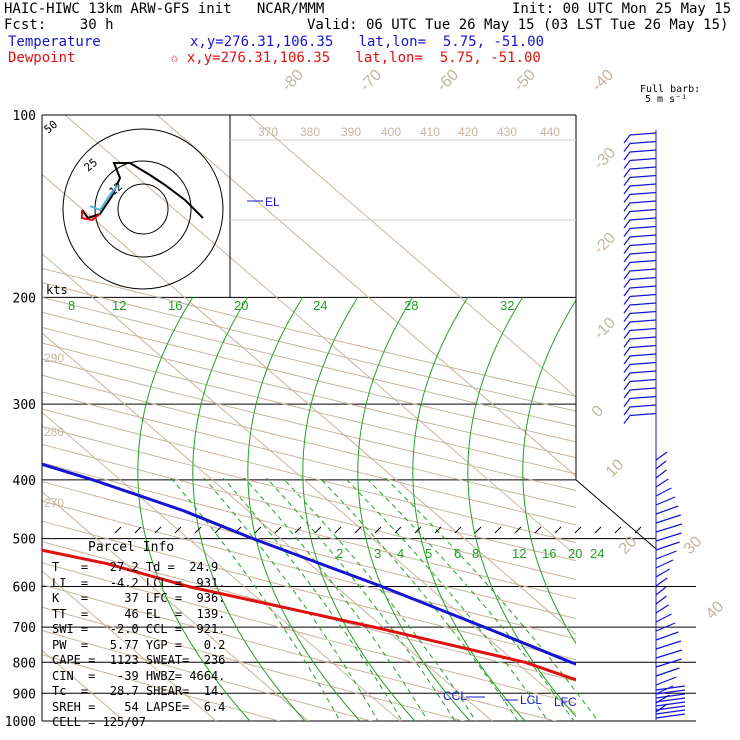 This screenshot has height=740, width=740. Describe the element at coordinates (226, 599) in the screenshot. I see `mixing-ratio-line` at that location.